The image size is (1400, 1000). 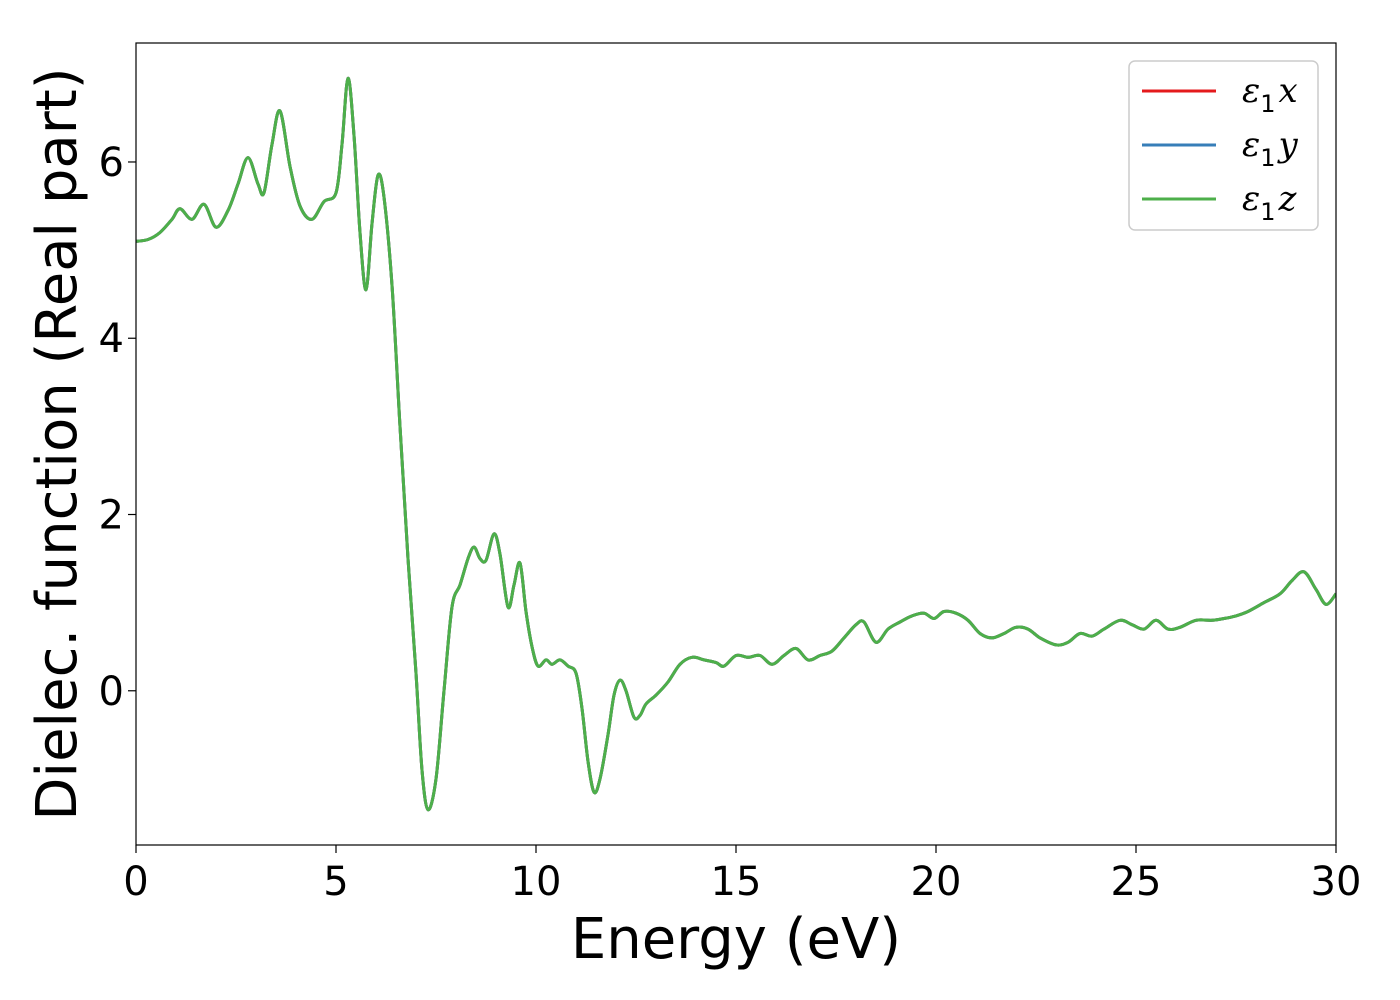 I want to click on legend-label-z: ε1z, so click(x=1270, y=202).